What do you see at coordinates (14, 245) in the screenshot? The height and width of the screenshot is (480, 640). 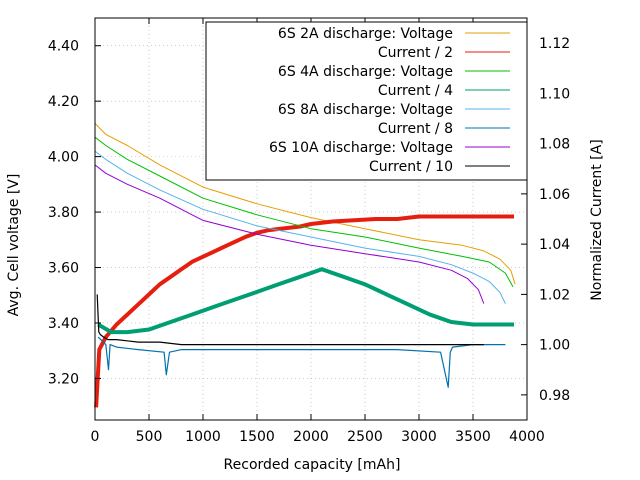 I see `y-axis-label: Avg. Cell voltage [V]` at bounding box center [14, 245].